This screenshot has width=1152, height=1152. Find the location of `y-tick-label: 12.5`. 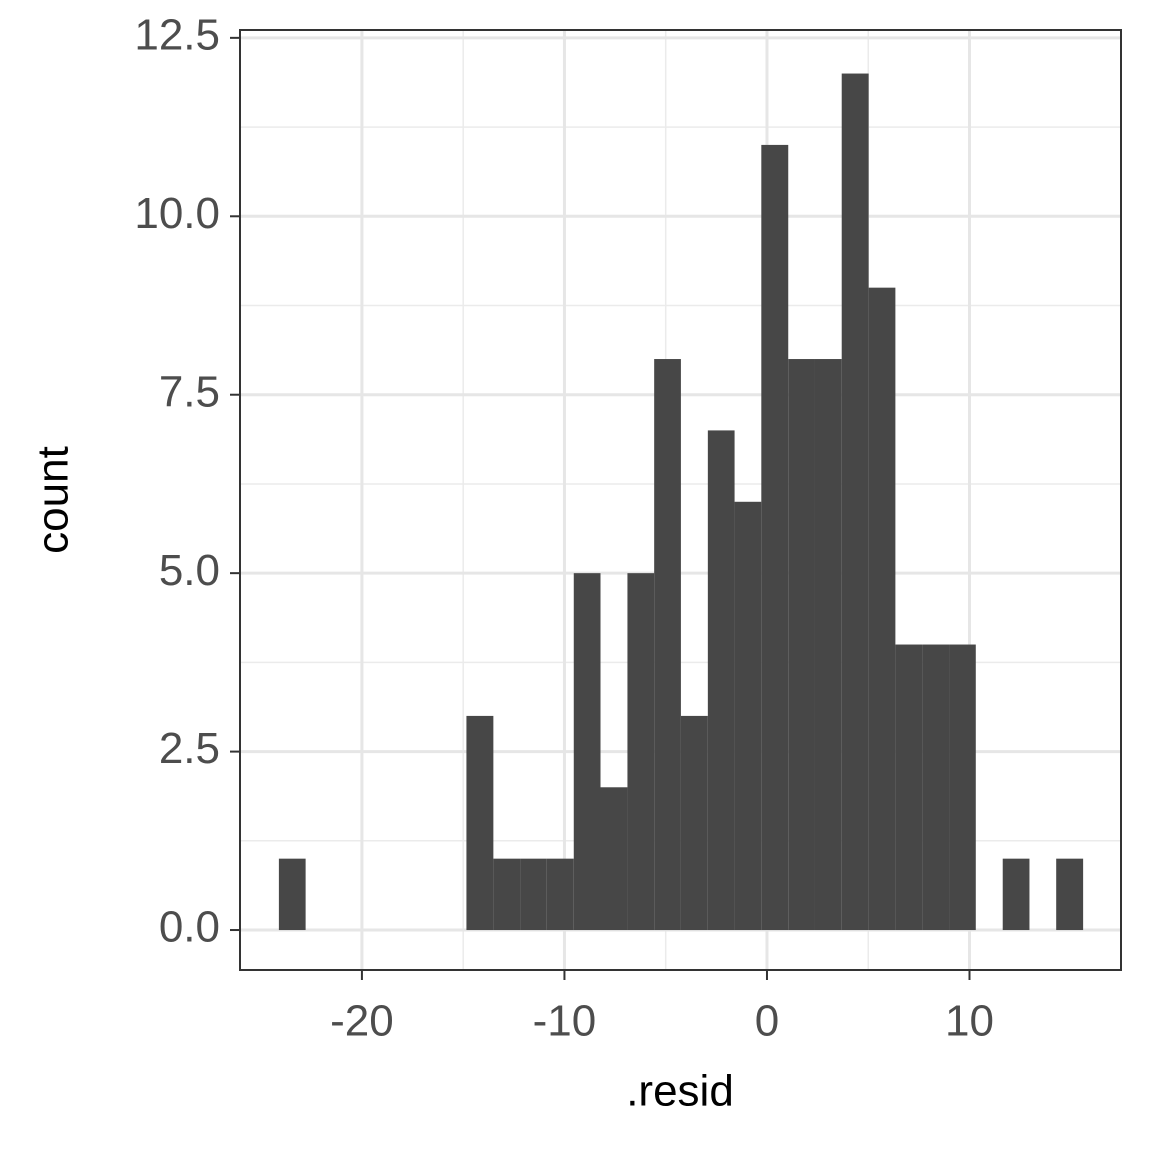

y-tick-label: 12.5 is located at coordinates (177, 34).